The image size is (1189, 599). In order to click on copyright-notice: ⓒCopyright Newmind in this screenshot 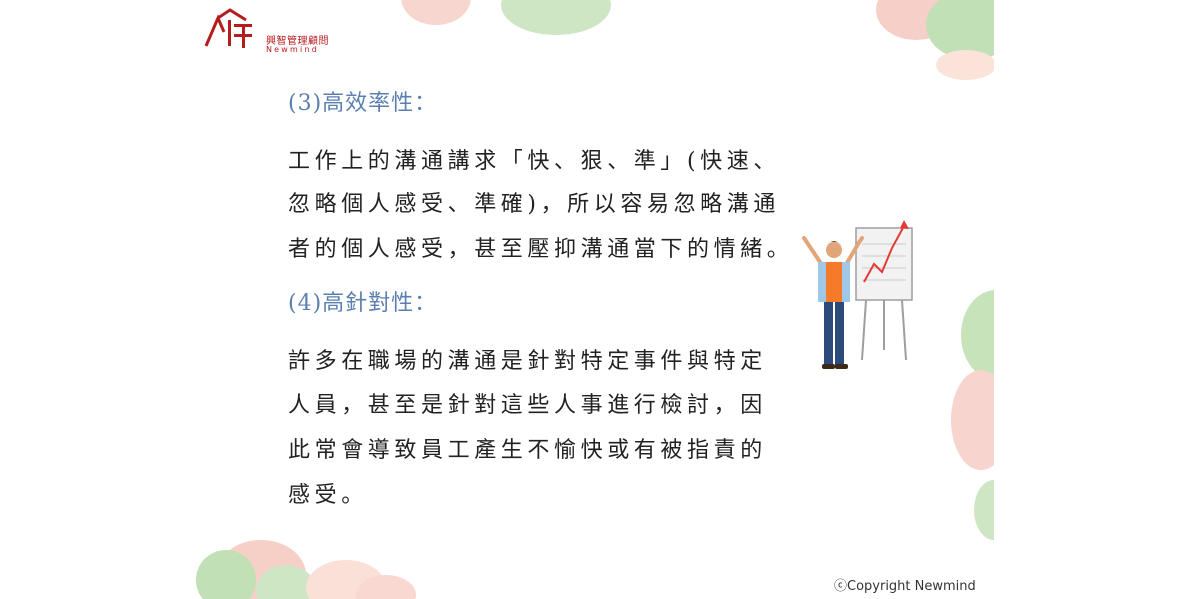, I will do `click(905, 586)`.